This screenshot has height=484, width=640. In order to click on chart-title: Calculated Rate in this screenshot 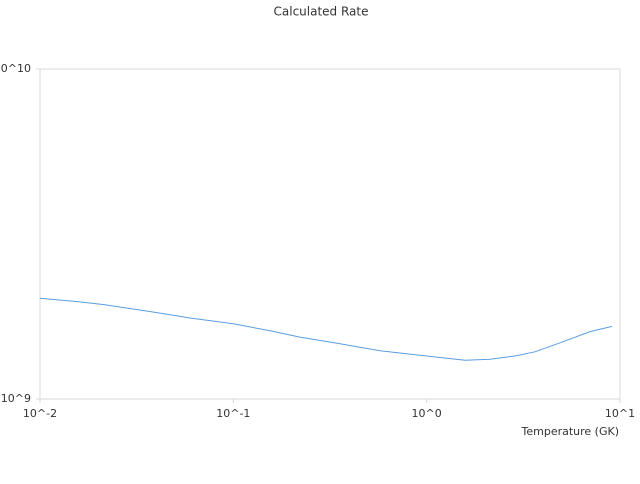, I will do `click(321, 12)`.